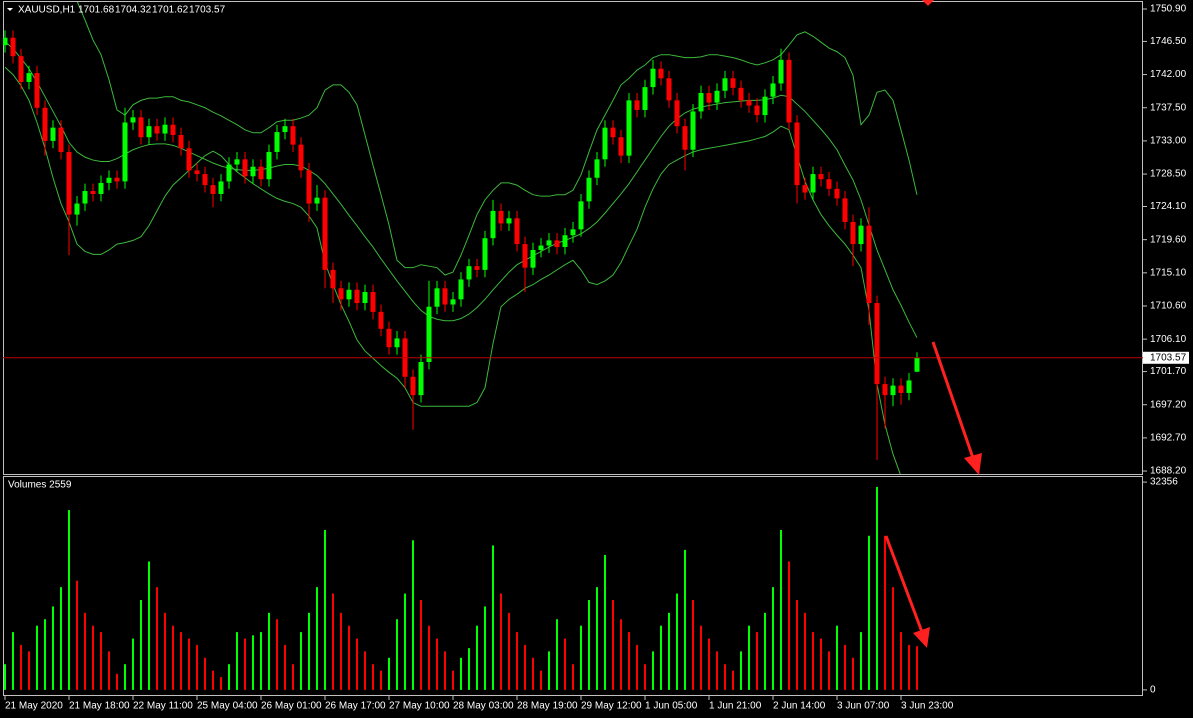 The image size is (1193, 718). Describe the element at coordinates (227, 706) in the screenshot. I see `x-tick-label: 25 May 04:00` at that location.